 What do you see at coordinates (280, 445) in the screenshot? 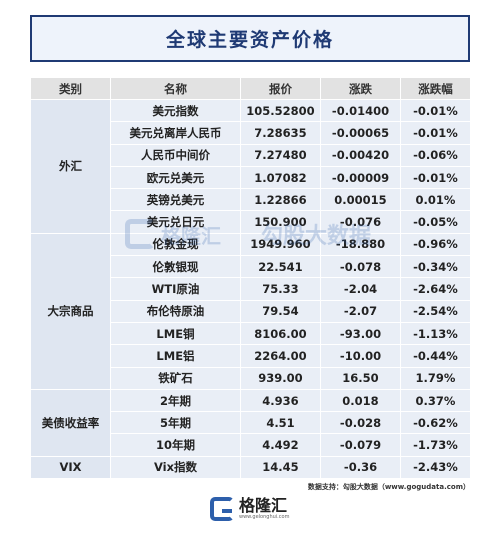
I see `price-cell: 4.492` at bounding box center [280, 445].